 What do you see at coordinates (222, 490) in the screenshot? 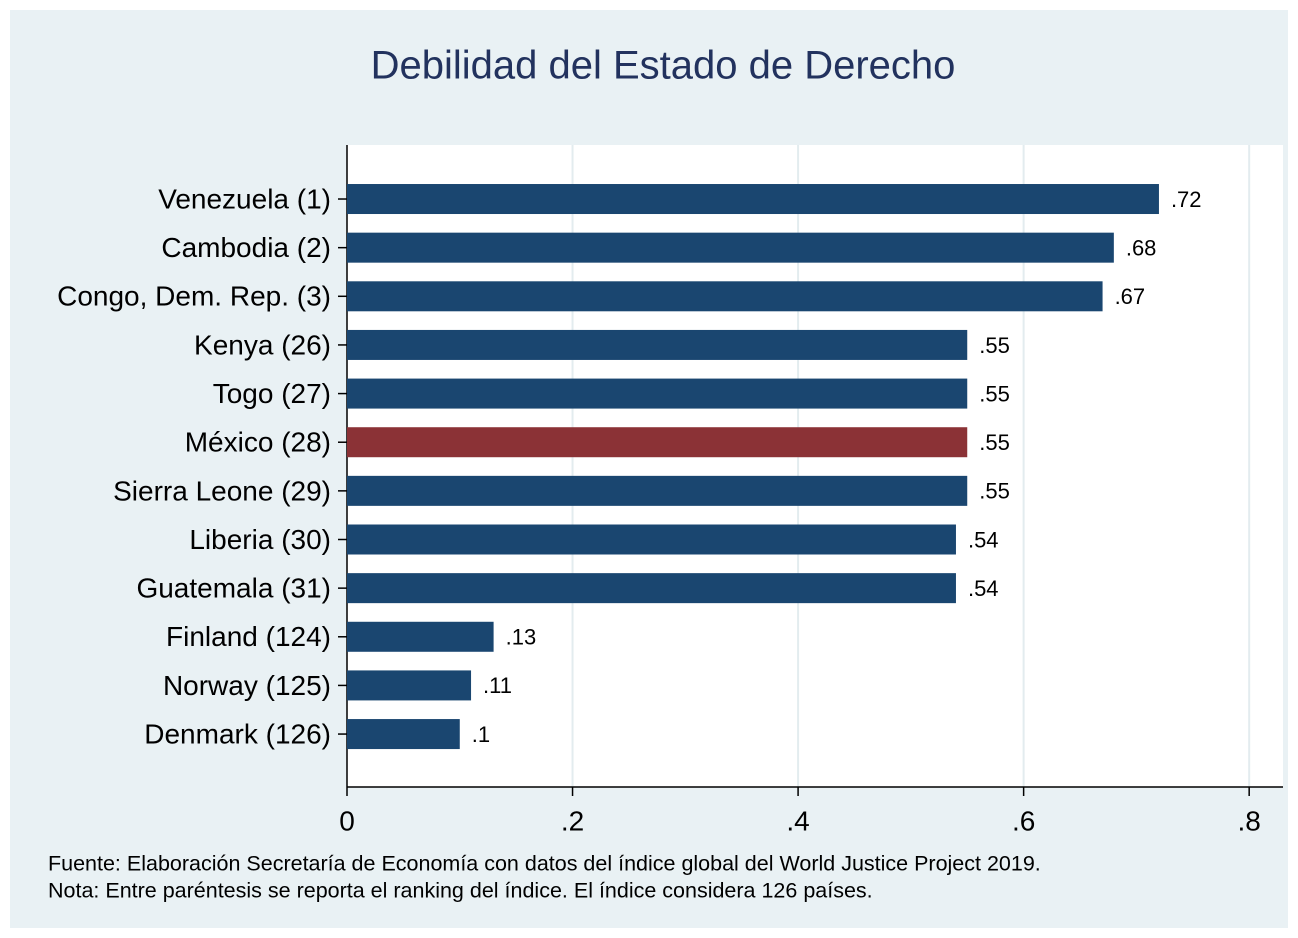
I see `y-tick-label: Sierra Leone (29)` at bounding box center [222, 490].